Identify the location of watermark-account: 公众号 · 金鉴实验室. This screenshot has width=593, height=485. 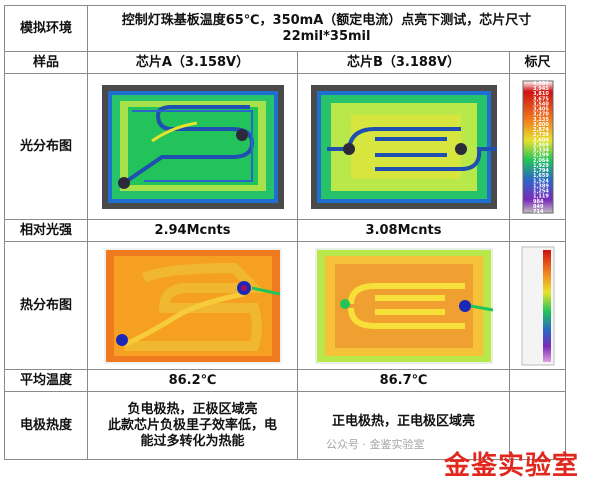
(375, 444).